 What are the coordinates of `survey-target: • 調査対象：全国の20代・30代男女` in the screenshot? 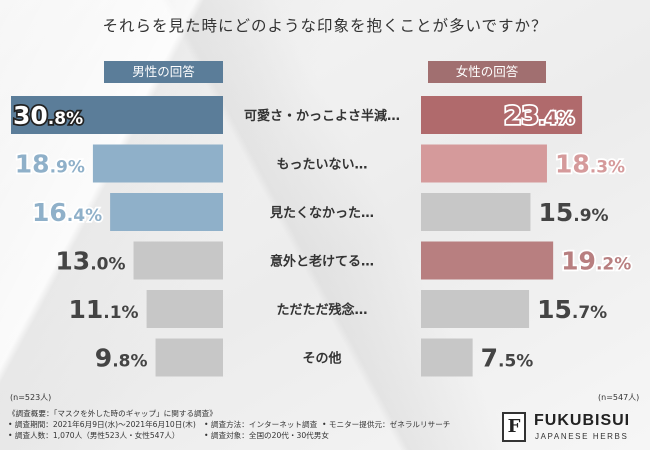 It's located at (266, 435).